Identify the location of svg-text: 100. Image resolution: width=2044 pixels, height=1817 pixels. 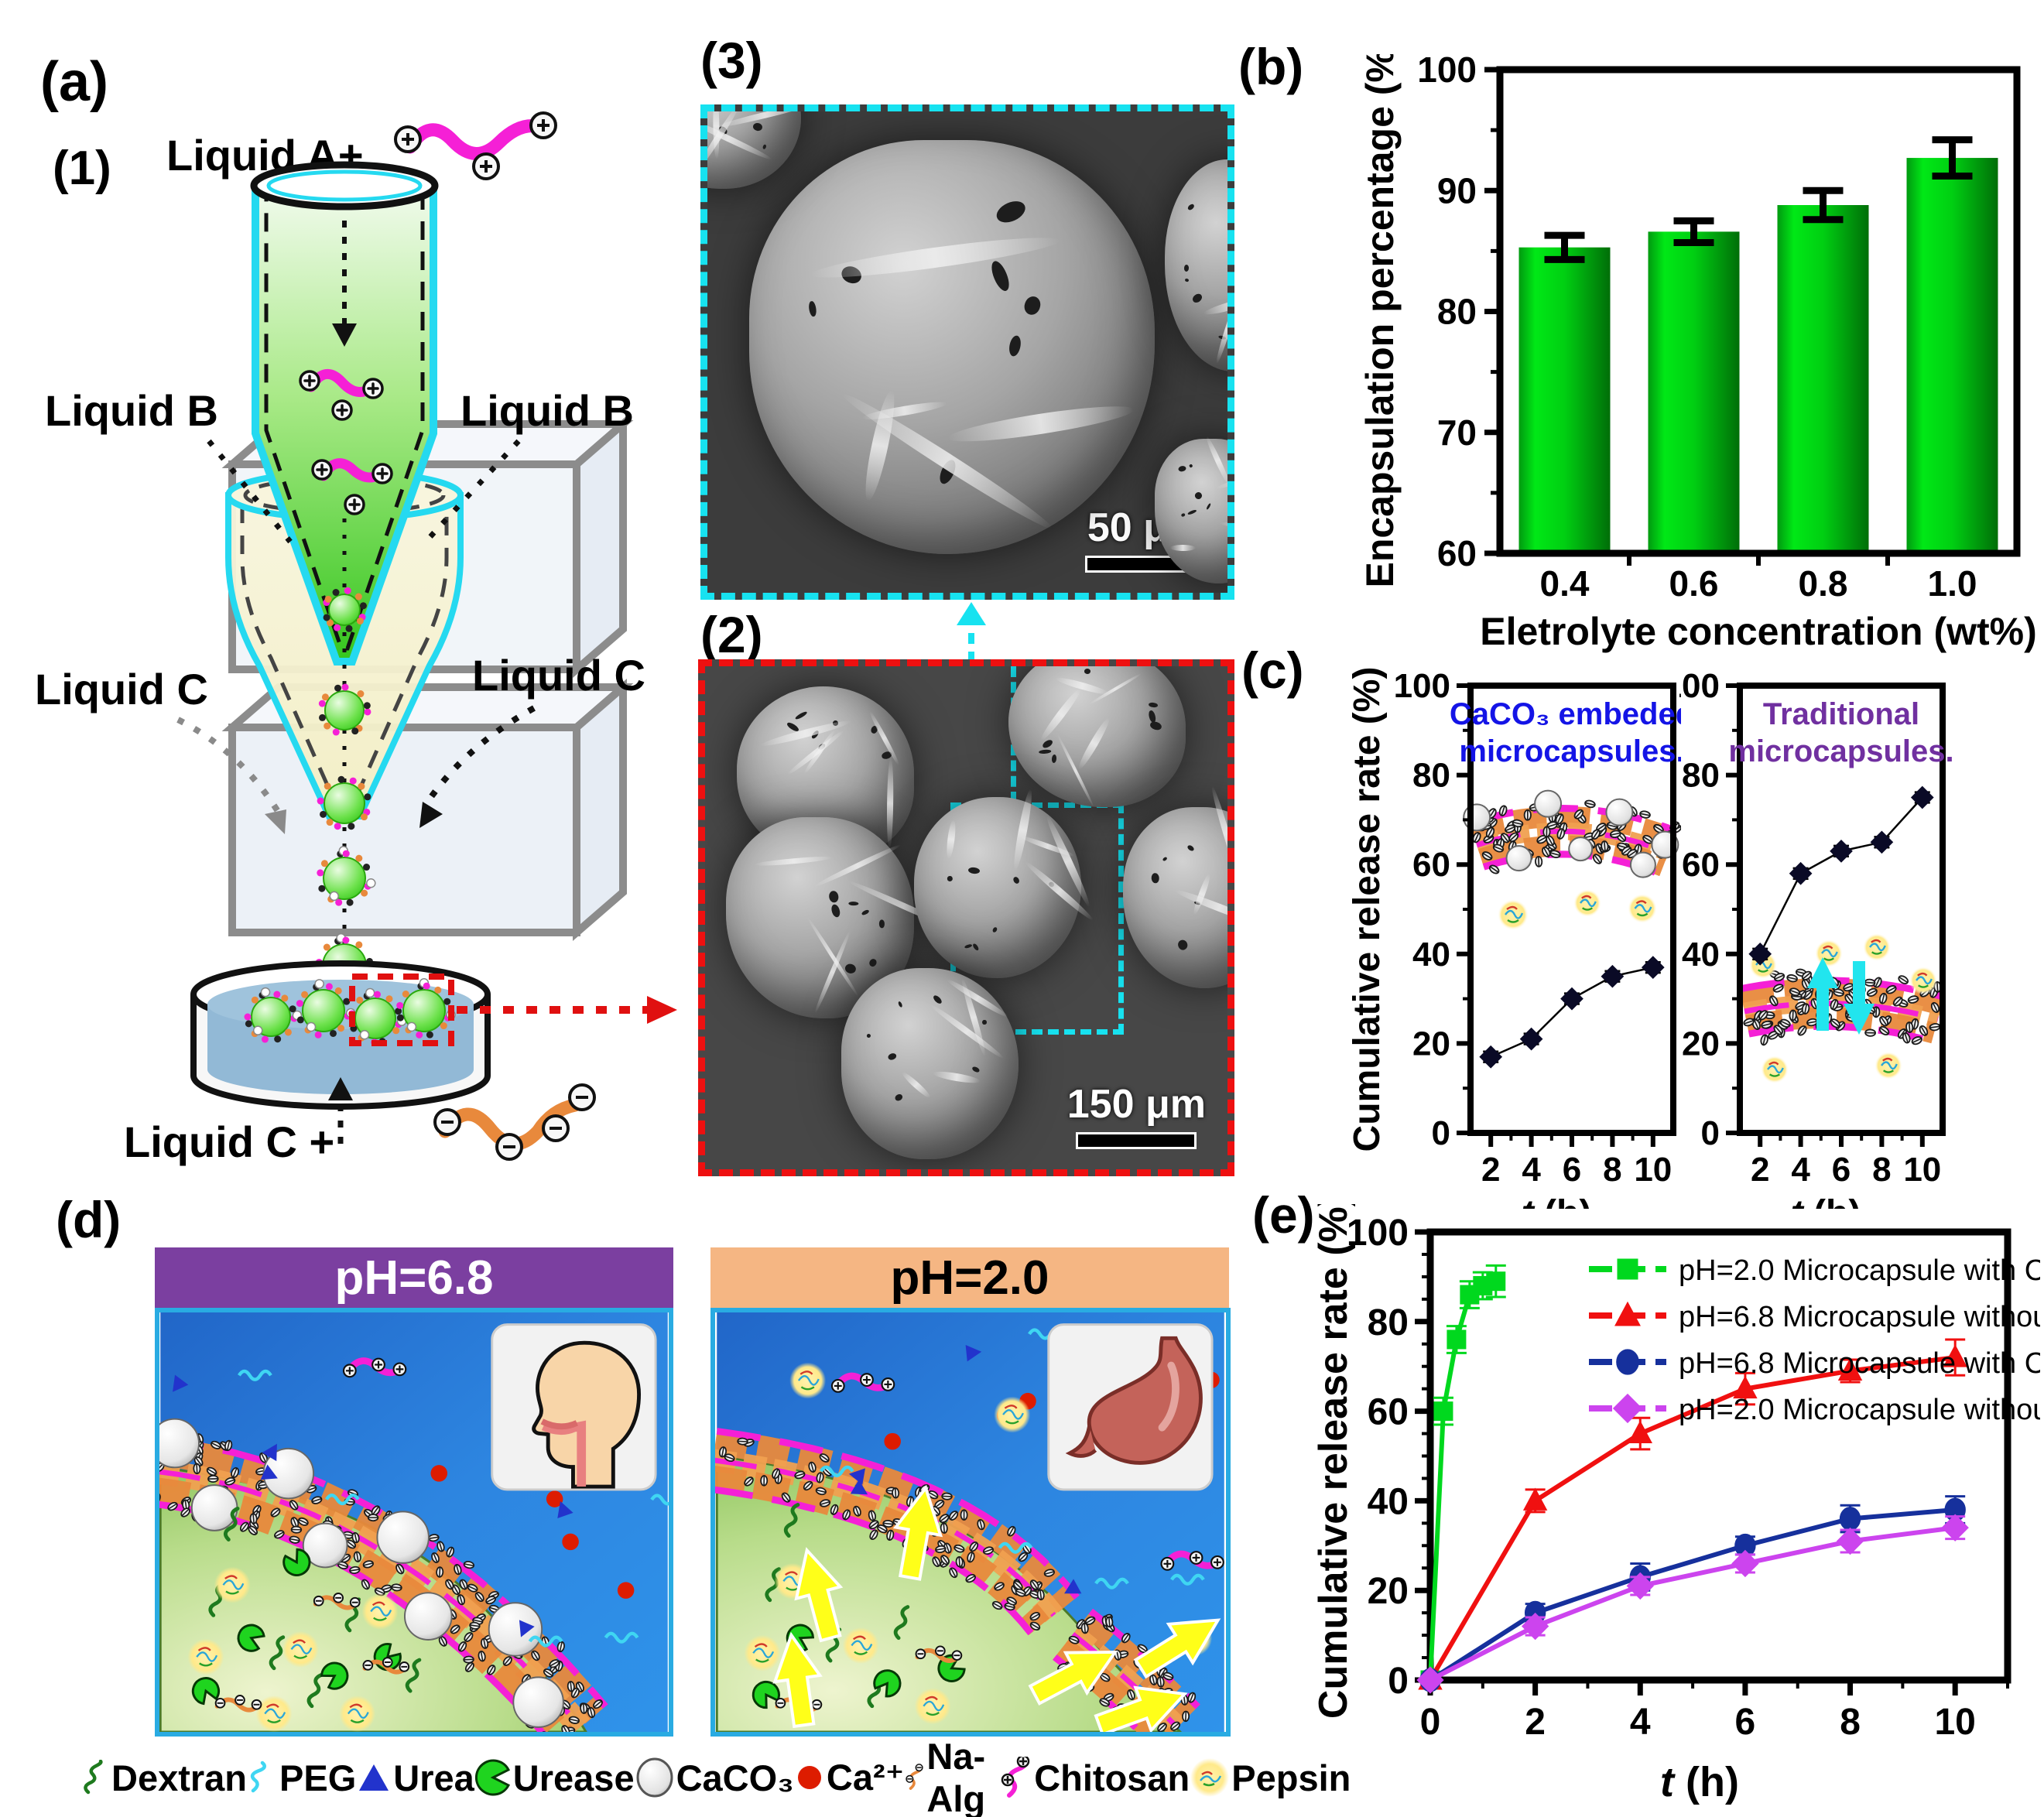
(1699, 686).